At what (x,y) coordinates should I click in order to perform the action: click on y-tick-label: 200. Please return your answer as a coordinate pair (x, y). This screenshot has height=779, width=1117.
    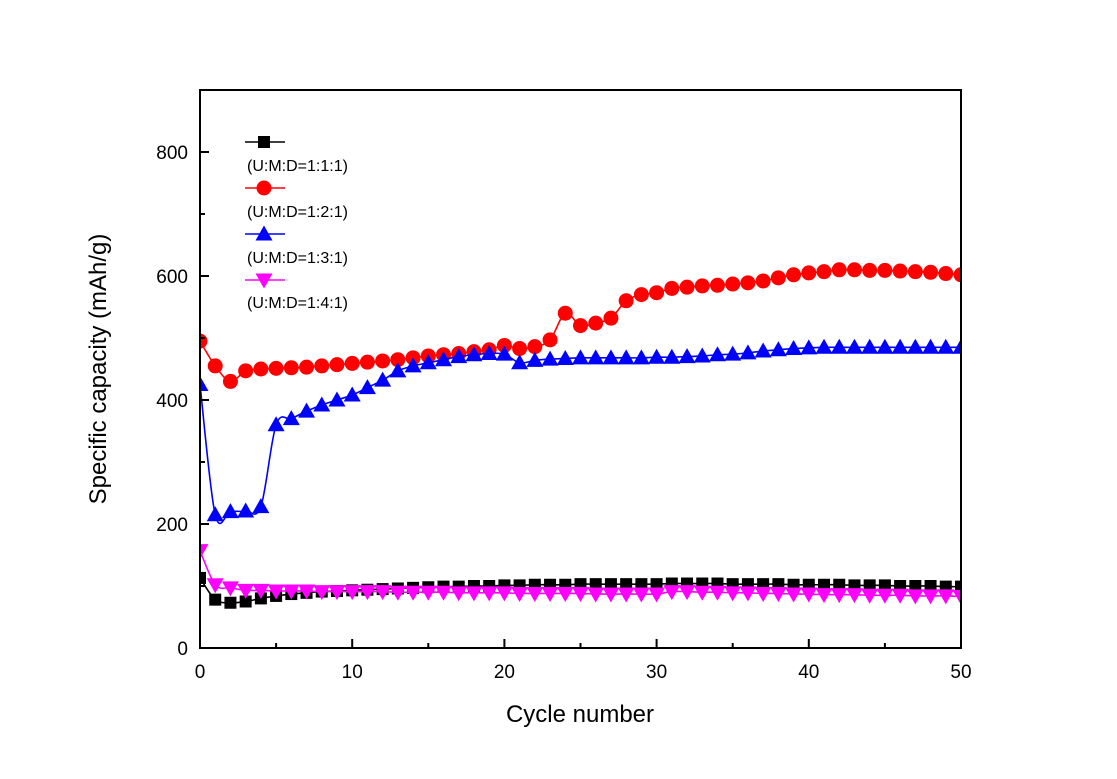
    Looking at the image, I should click on (172, 525).